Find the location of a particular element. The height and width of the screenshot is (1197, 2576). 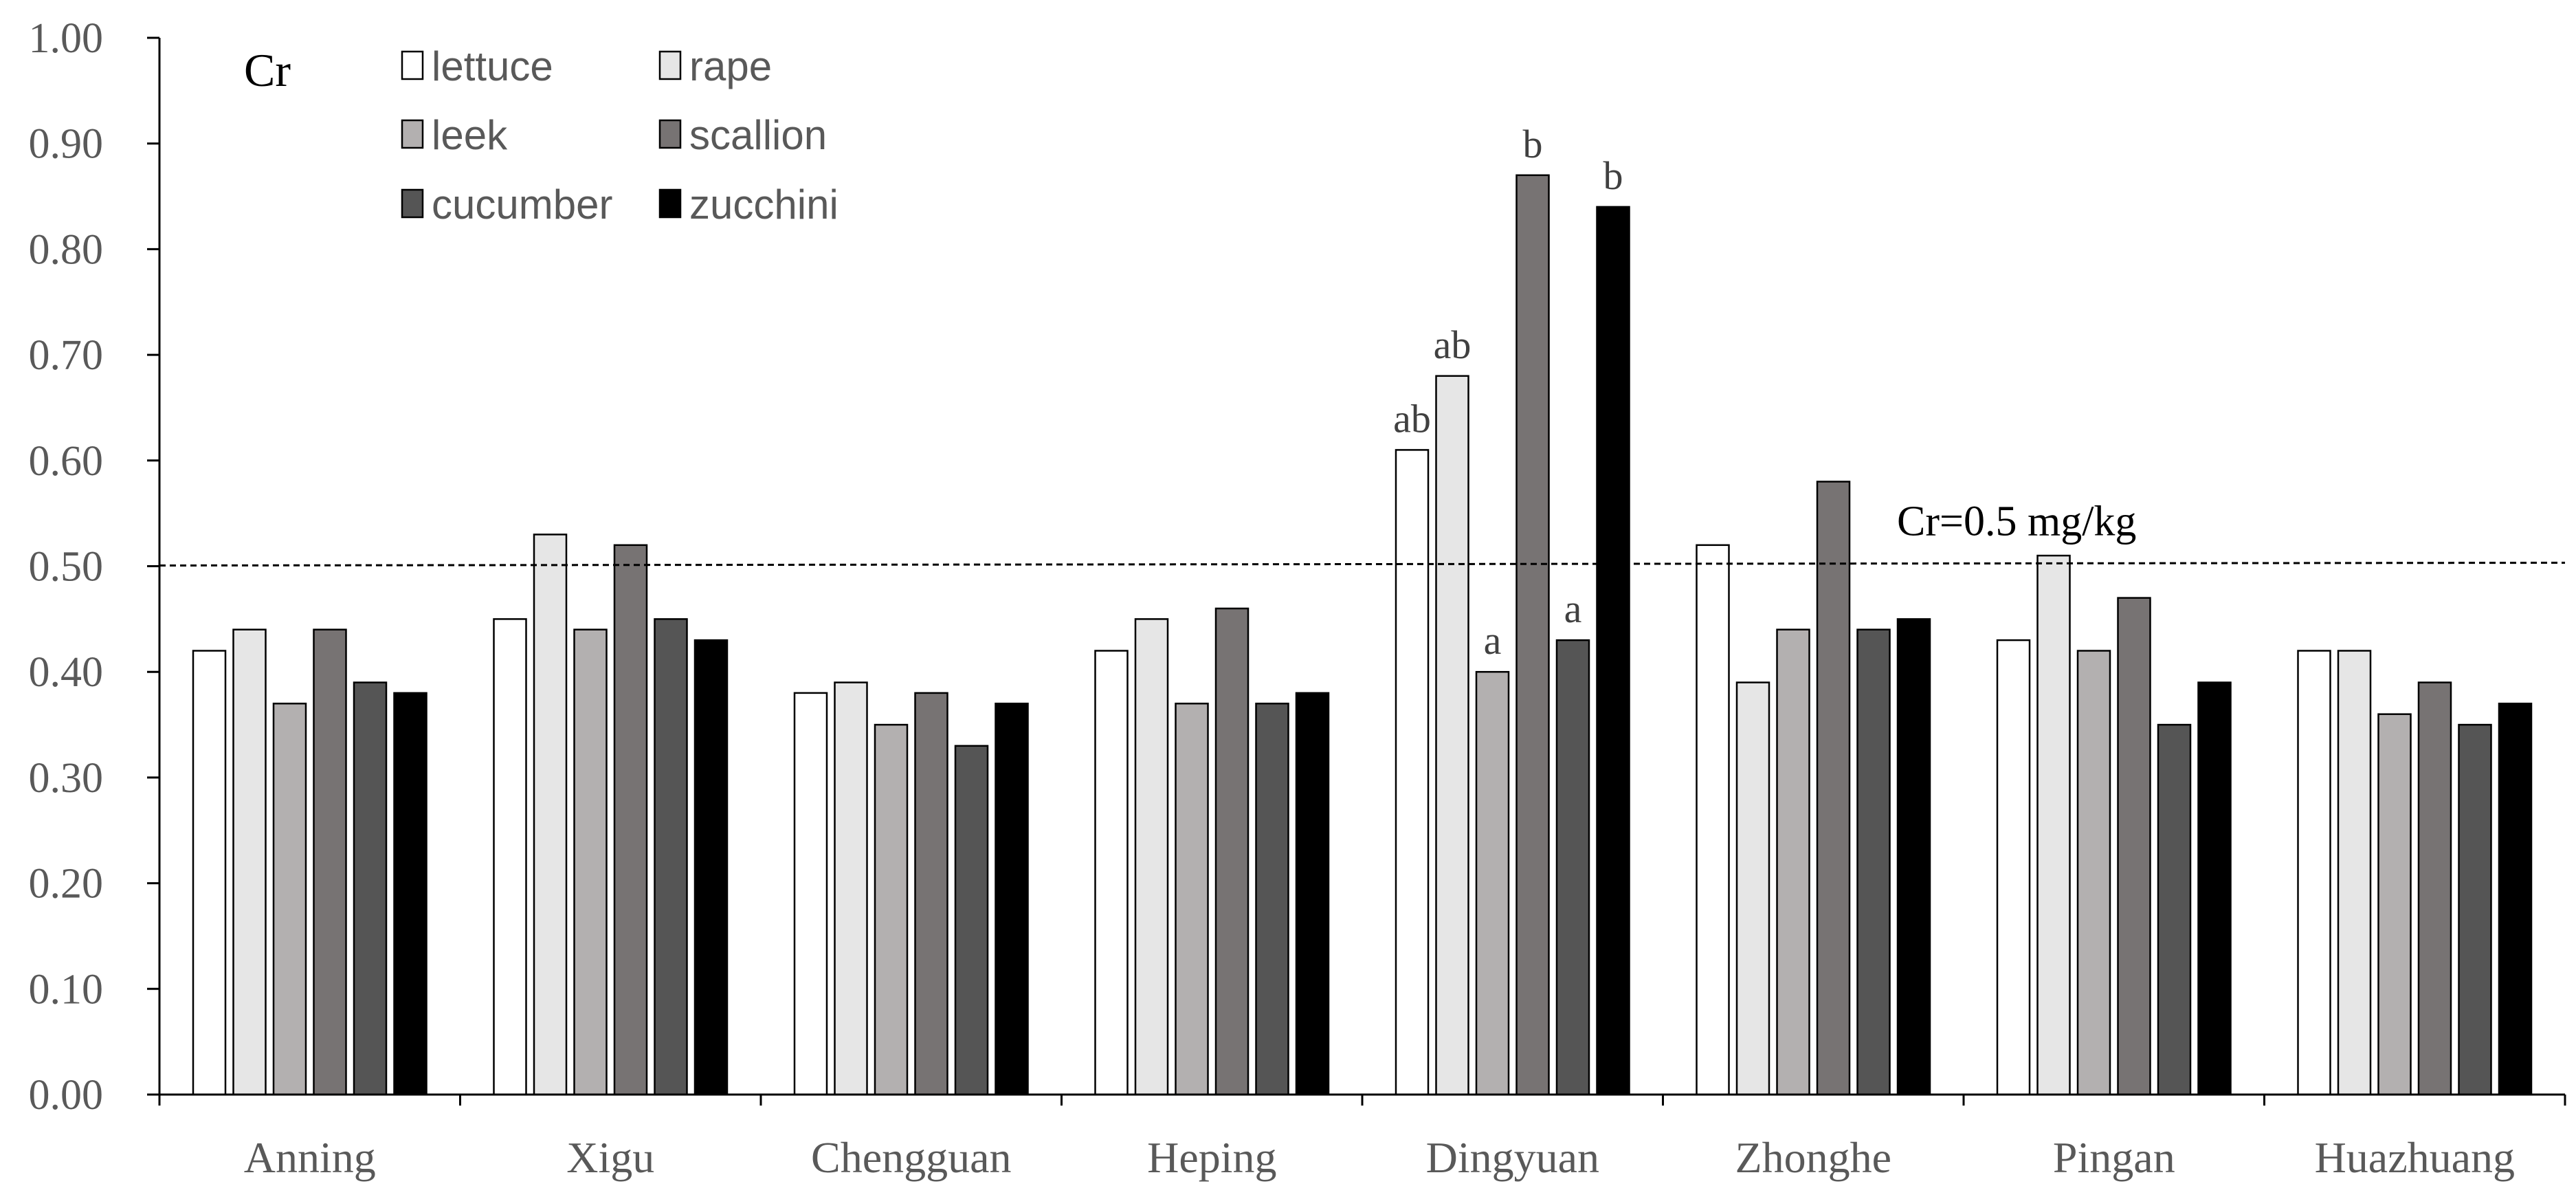

bar-cucumber-dingyuan is located at coordinates (1572, 867).